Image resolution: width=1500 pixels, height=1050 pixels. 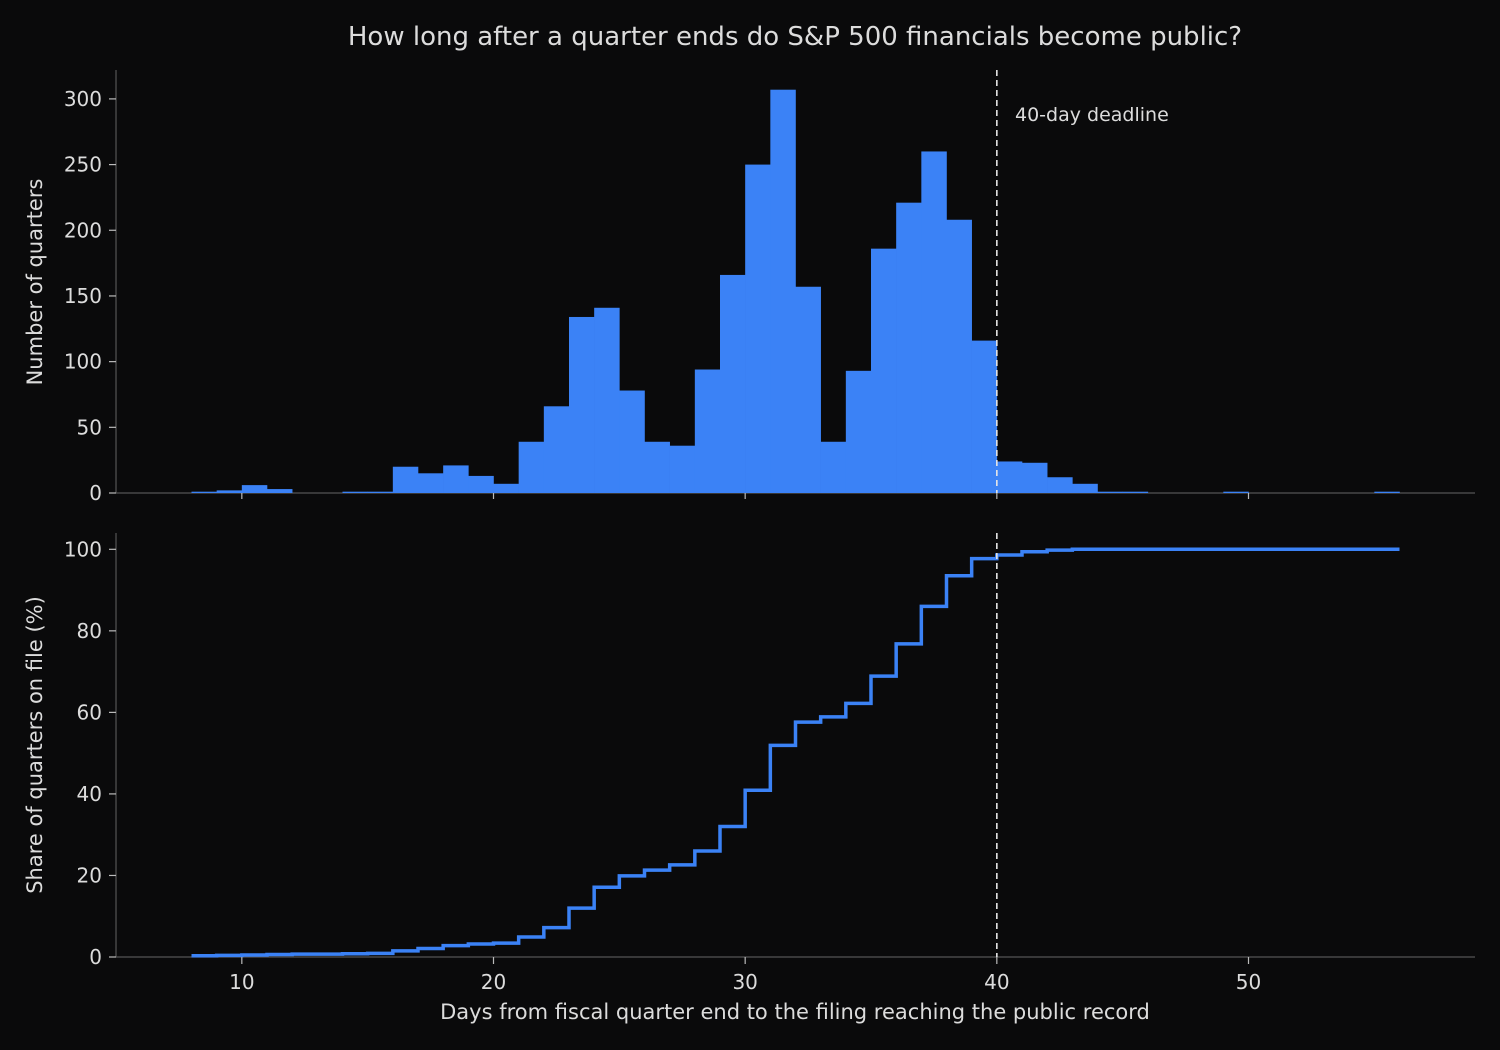 What do you see at coordinates (241, 982) in the screenshot?
I see `cumulative-x-tick-label: 10` at bounding box center [241, 982].